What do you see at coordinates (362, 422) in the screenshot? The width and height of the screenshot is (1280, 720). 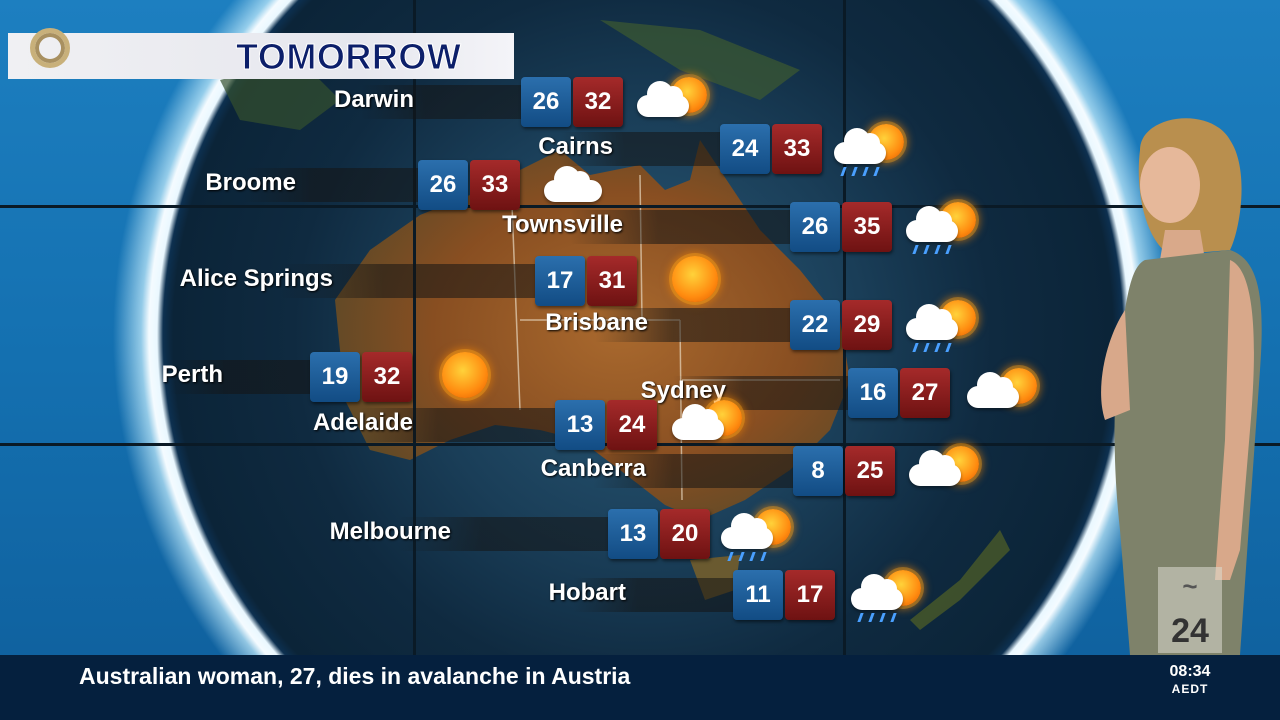 I see `city-name: Adelaide` at bounding box center [362, 422].